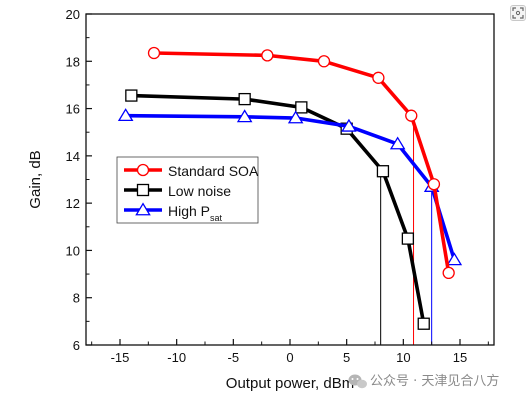  What do you see at coordinates (406, 230) in the screenshot?
I see `reference-lines` at bounding box center [406, 230].